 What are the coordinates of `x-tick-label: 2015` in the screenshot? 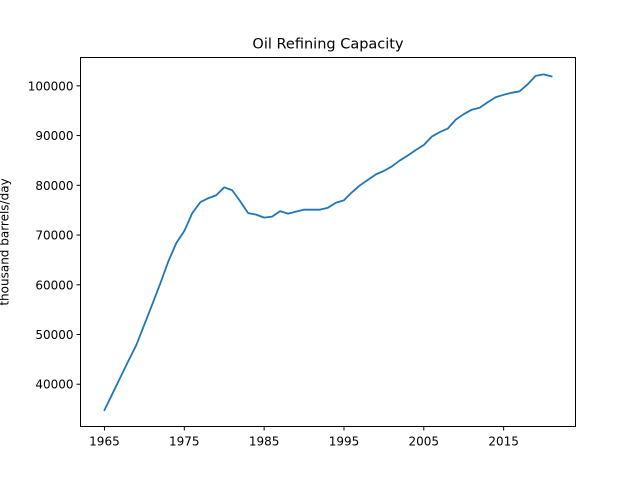 It's located at (503, 442).